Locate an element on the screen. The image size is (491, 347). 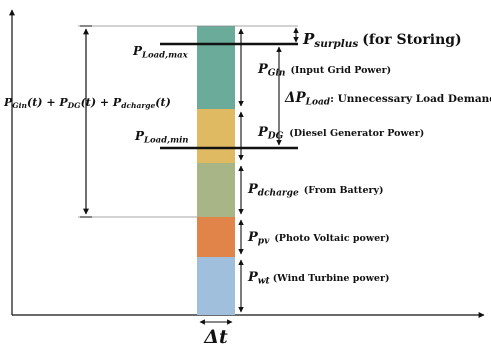
load-min-label: PLoad,min is located at coordinates (161, 137).